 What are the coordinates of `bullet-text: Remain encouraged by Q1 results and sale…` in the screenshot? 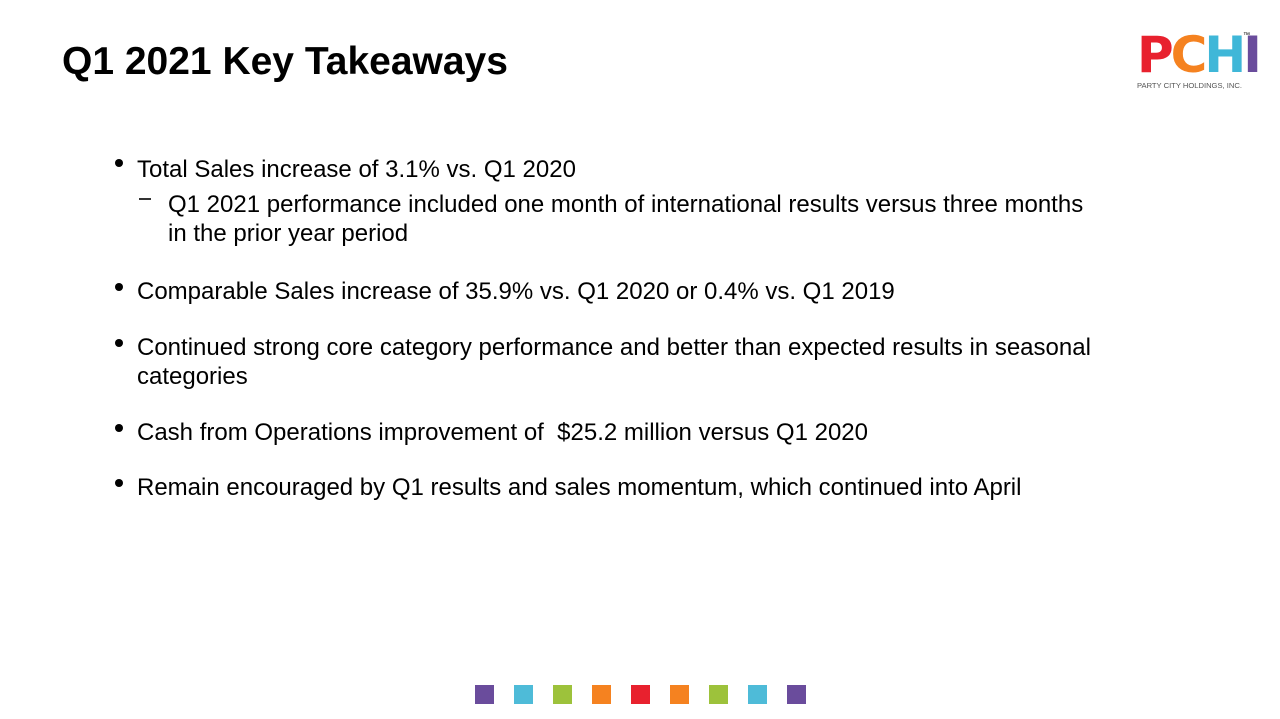 It's located at (579, 487).